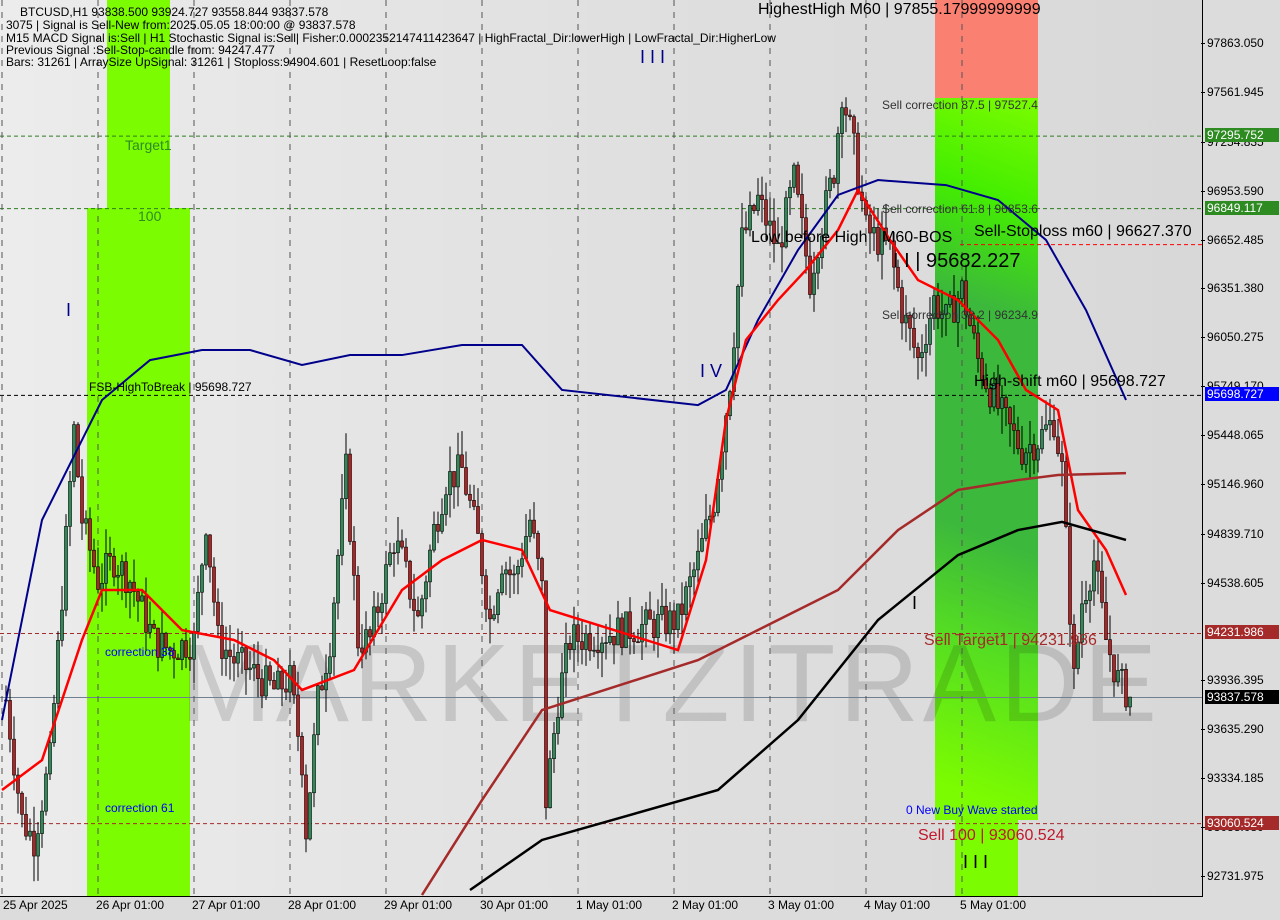 The image size is (1280, 920). What do you see at coordinates (899, 9) in the screenshot?
I see `highest-high-label: HighestHigh M60 | 97855.17999999999` at bounding box center [899, 9].